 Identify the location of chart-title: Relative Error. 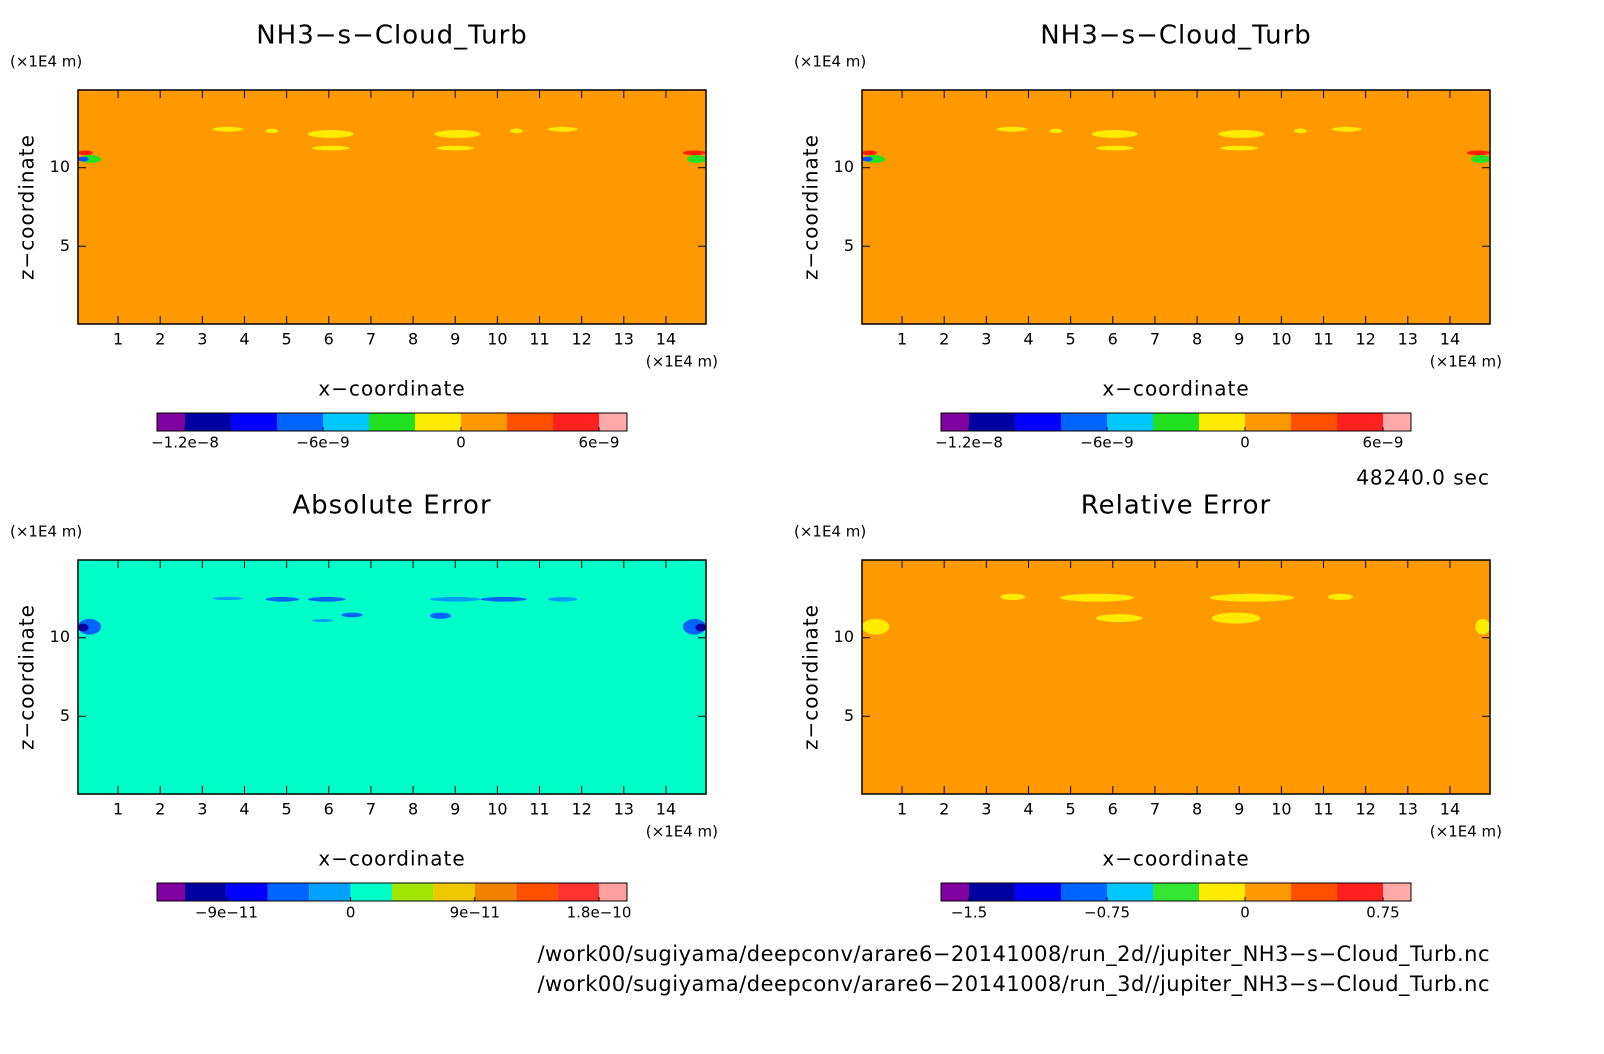
(1176, 506).